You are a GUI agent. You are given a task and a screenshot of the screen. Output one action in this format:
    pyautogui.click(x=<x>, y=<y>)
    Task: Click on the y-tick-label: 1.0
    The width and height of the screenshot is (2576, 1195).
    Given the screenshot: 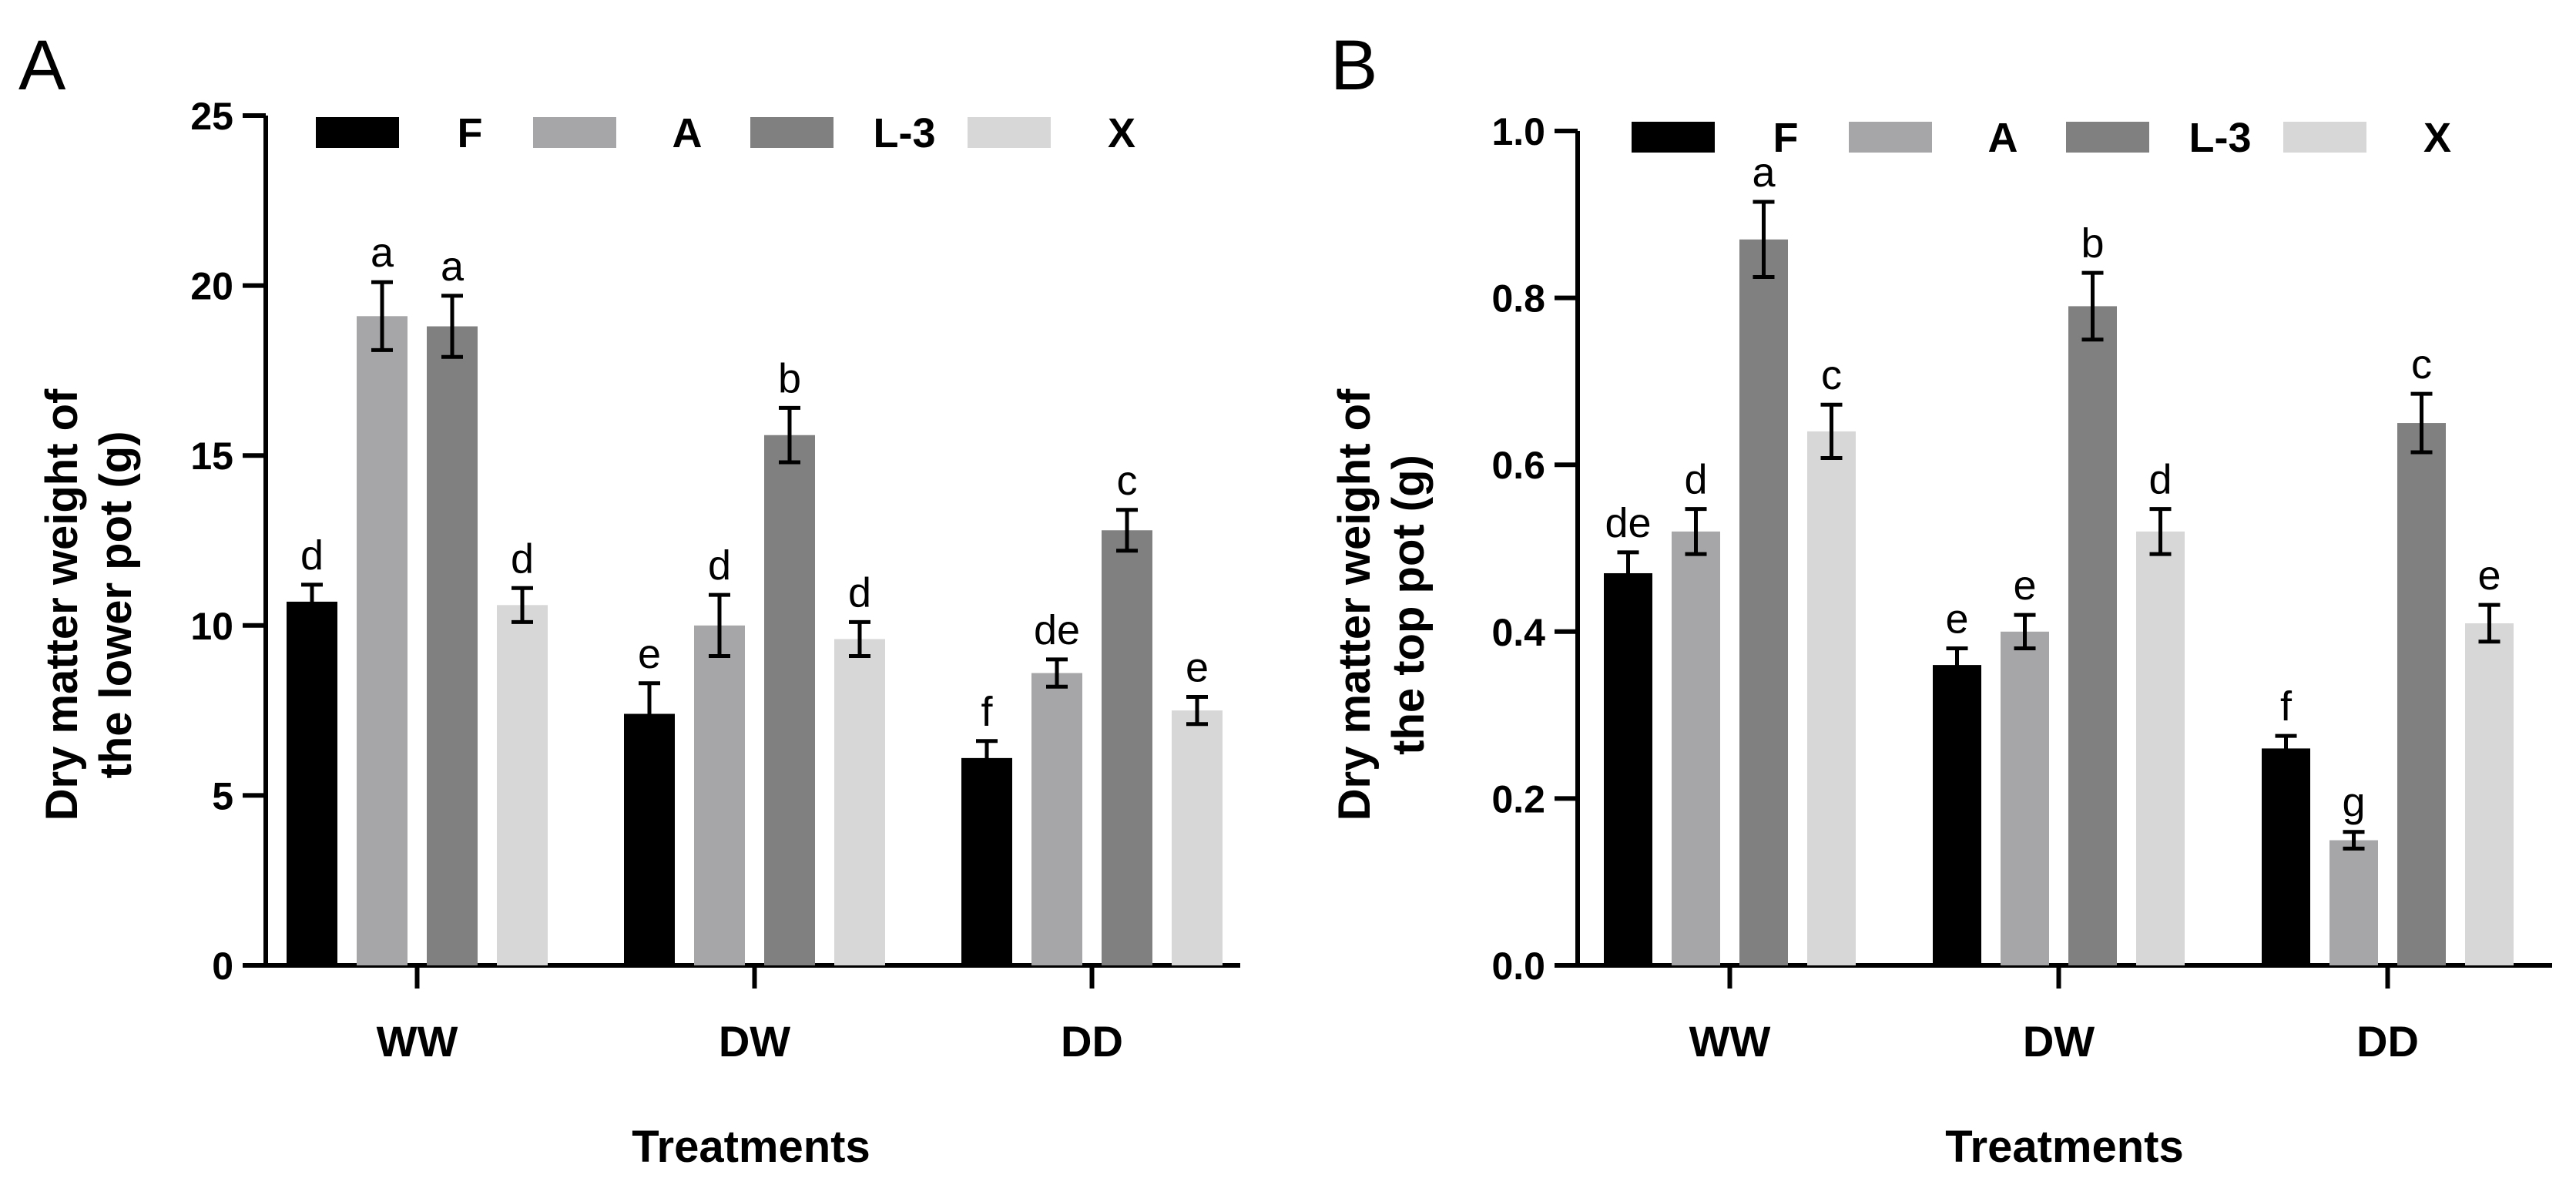 What is the action you would take?
    pyautogui.click(x=1518, y=131)
    